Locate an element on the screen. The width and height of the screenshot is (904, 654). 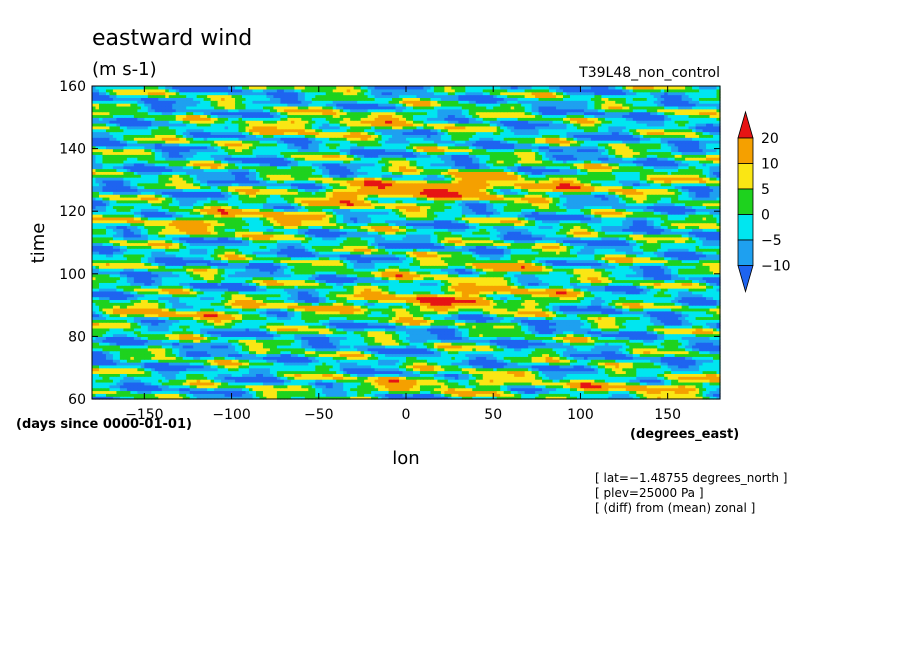
chart-units: (m s-1) is located at coordinates (124, 69).